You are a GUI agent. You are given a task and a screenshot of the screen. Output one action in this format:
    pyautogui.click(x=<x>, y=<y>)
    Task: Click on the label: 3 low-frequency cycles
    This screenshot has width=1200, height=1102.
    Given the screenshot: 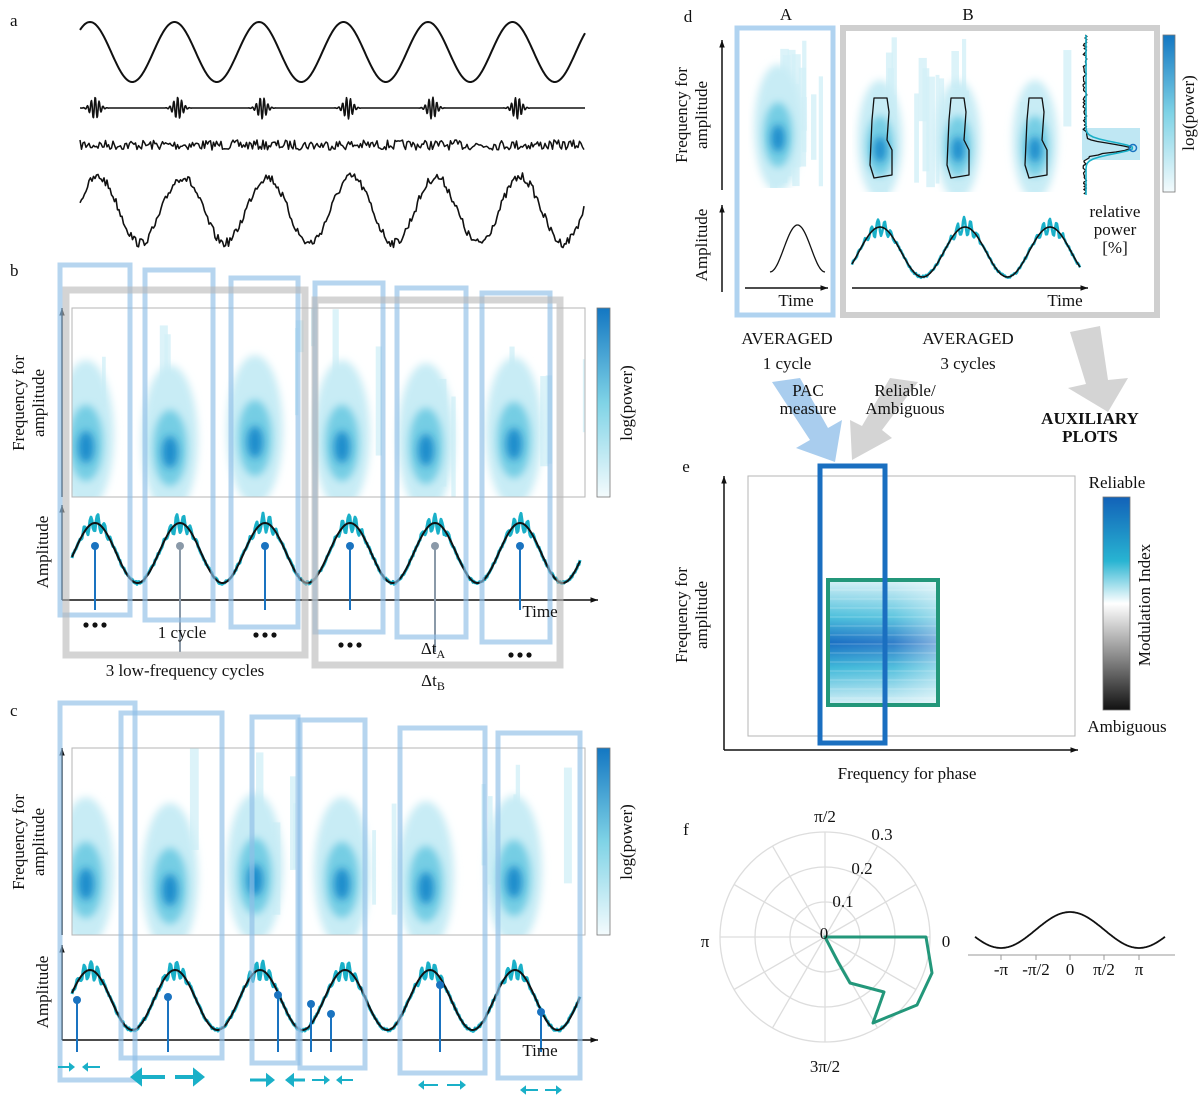 What is the action you would take?
    pyautogui.click(x=185, y=670)
    